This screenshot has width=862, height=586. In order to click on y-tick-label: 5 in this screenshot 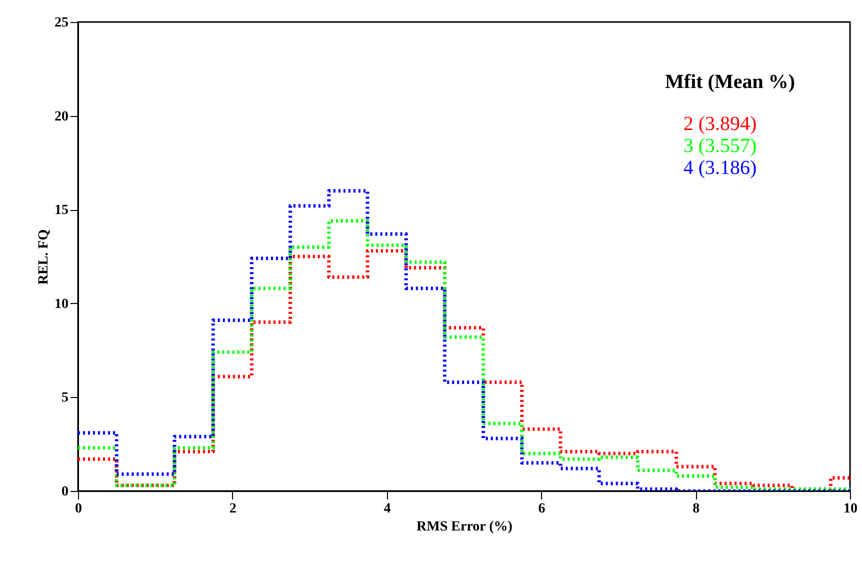, I will do `click(65, 398)`.